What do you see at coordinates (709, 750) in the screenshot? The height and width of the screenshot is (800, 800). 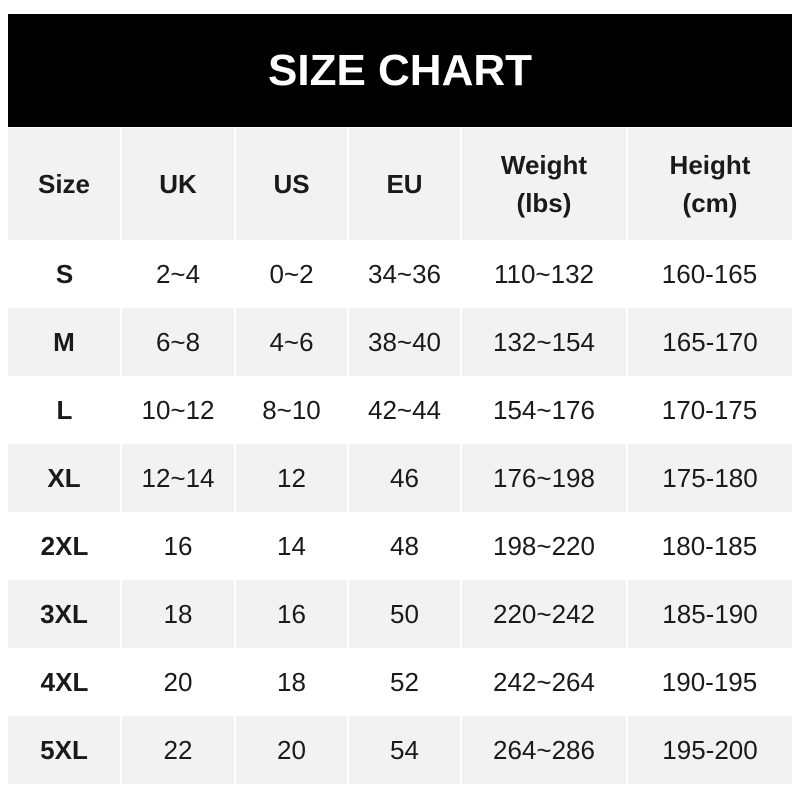 I see `table-cell: 195-200` at bounding box center [709, 750].